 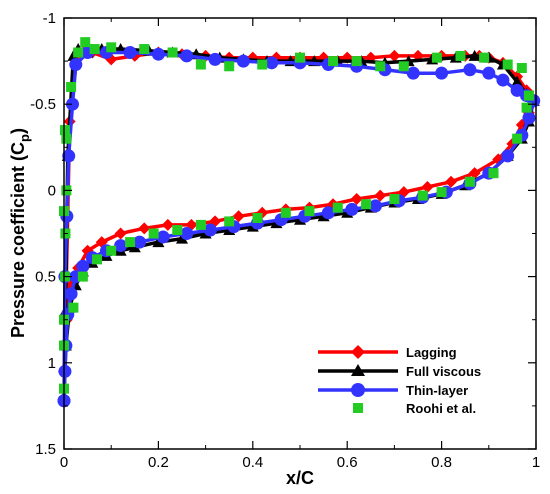 What do you see at coordinates (358, 352) in the screenshot?
I see `legend-marker-diamond` at bounding box center [358, 352].